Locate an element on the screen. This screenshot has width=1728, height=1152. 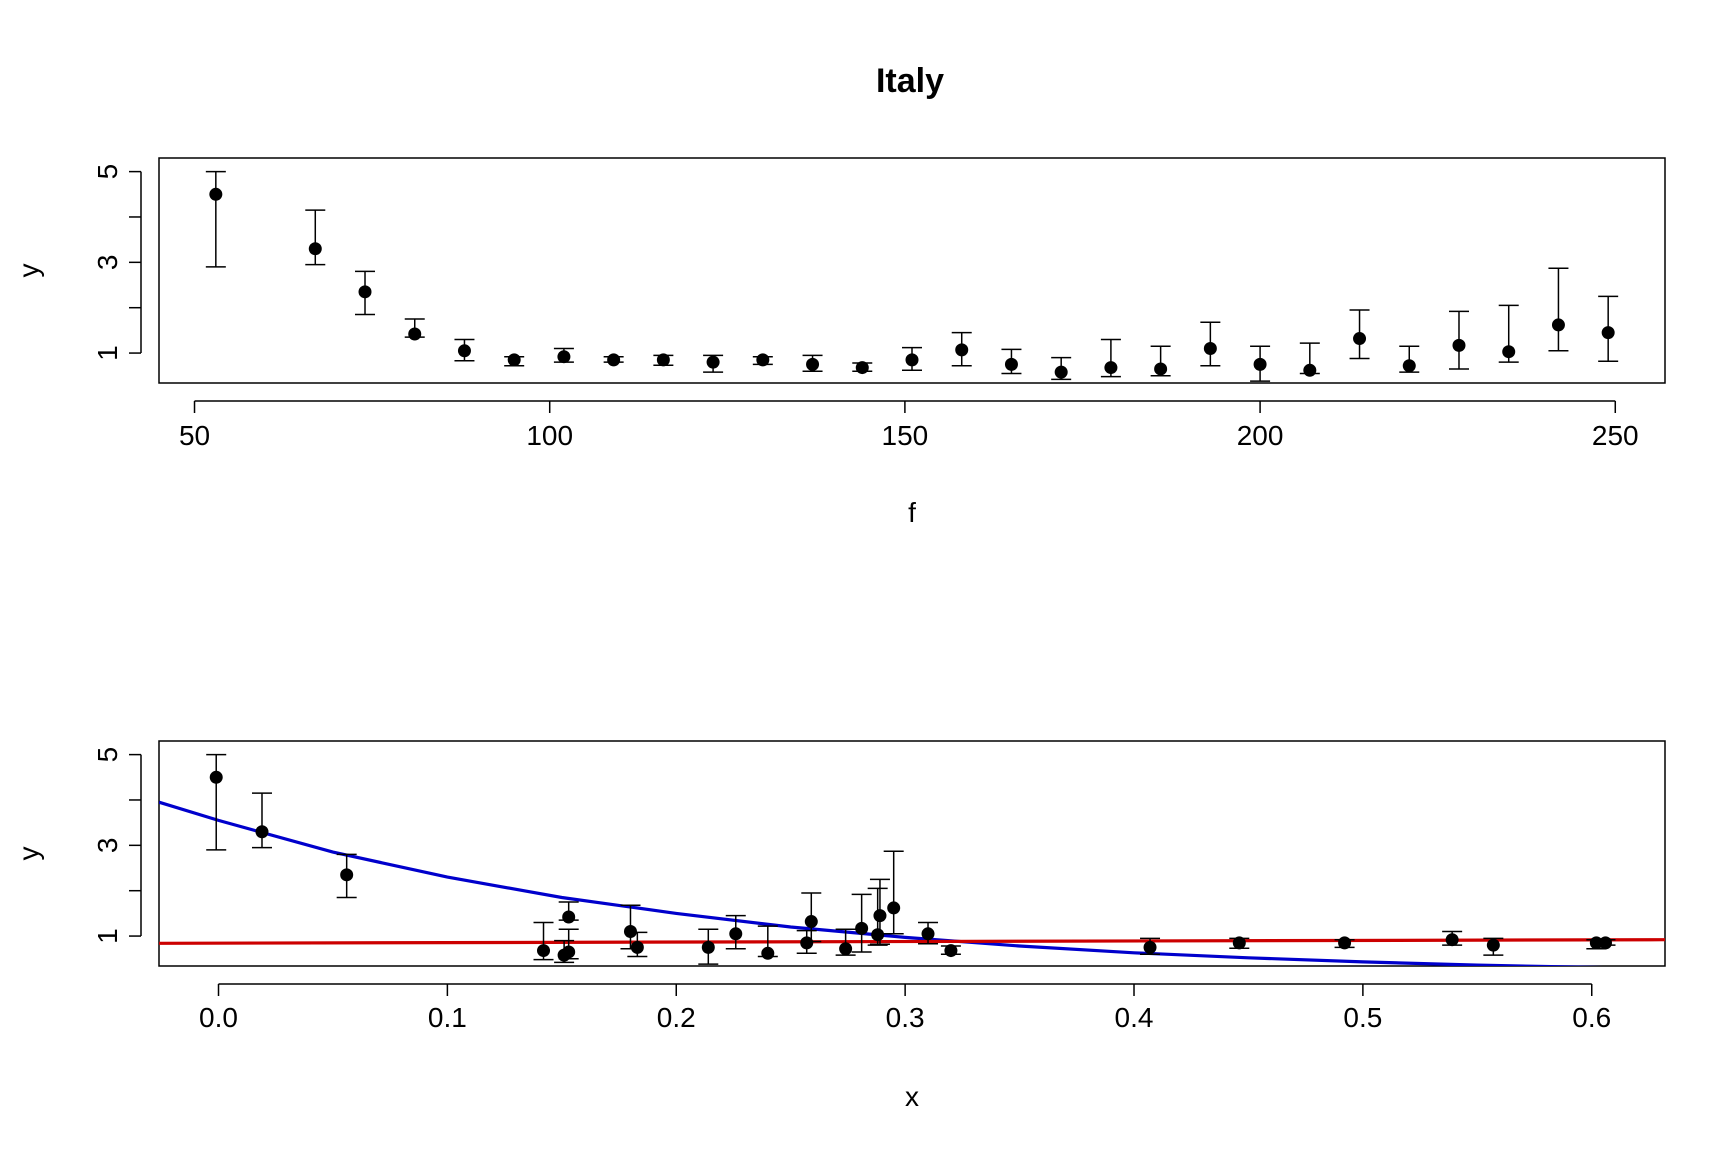
x-tick-label: 0.6 is located at coordinates (1591, 1017).